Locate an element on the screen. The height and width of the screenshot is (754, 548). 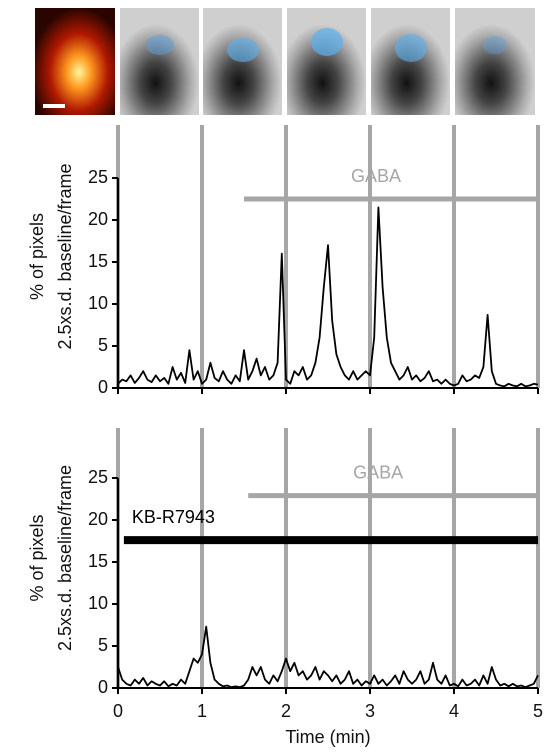
image-panels is located at coordinates (327, 61).